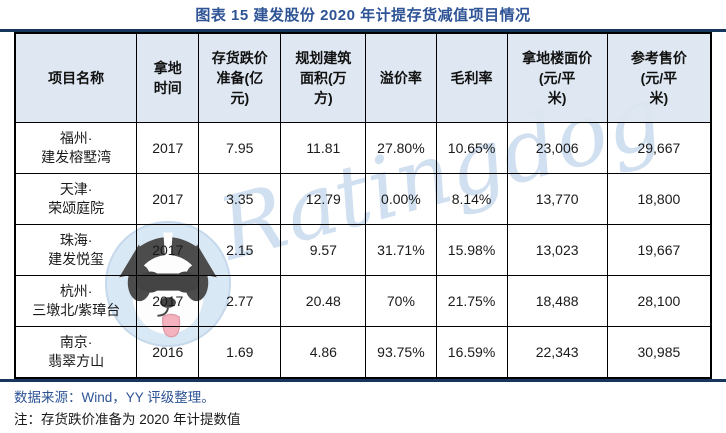 The width and height of the screenshot is (726, 433). Describe the element at coordinates (363, 30) in the screenshot. I see `top-divider-rule` at that location.